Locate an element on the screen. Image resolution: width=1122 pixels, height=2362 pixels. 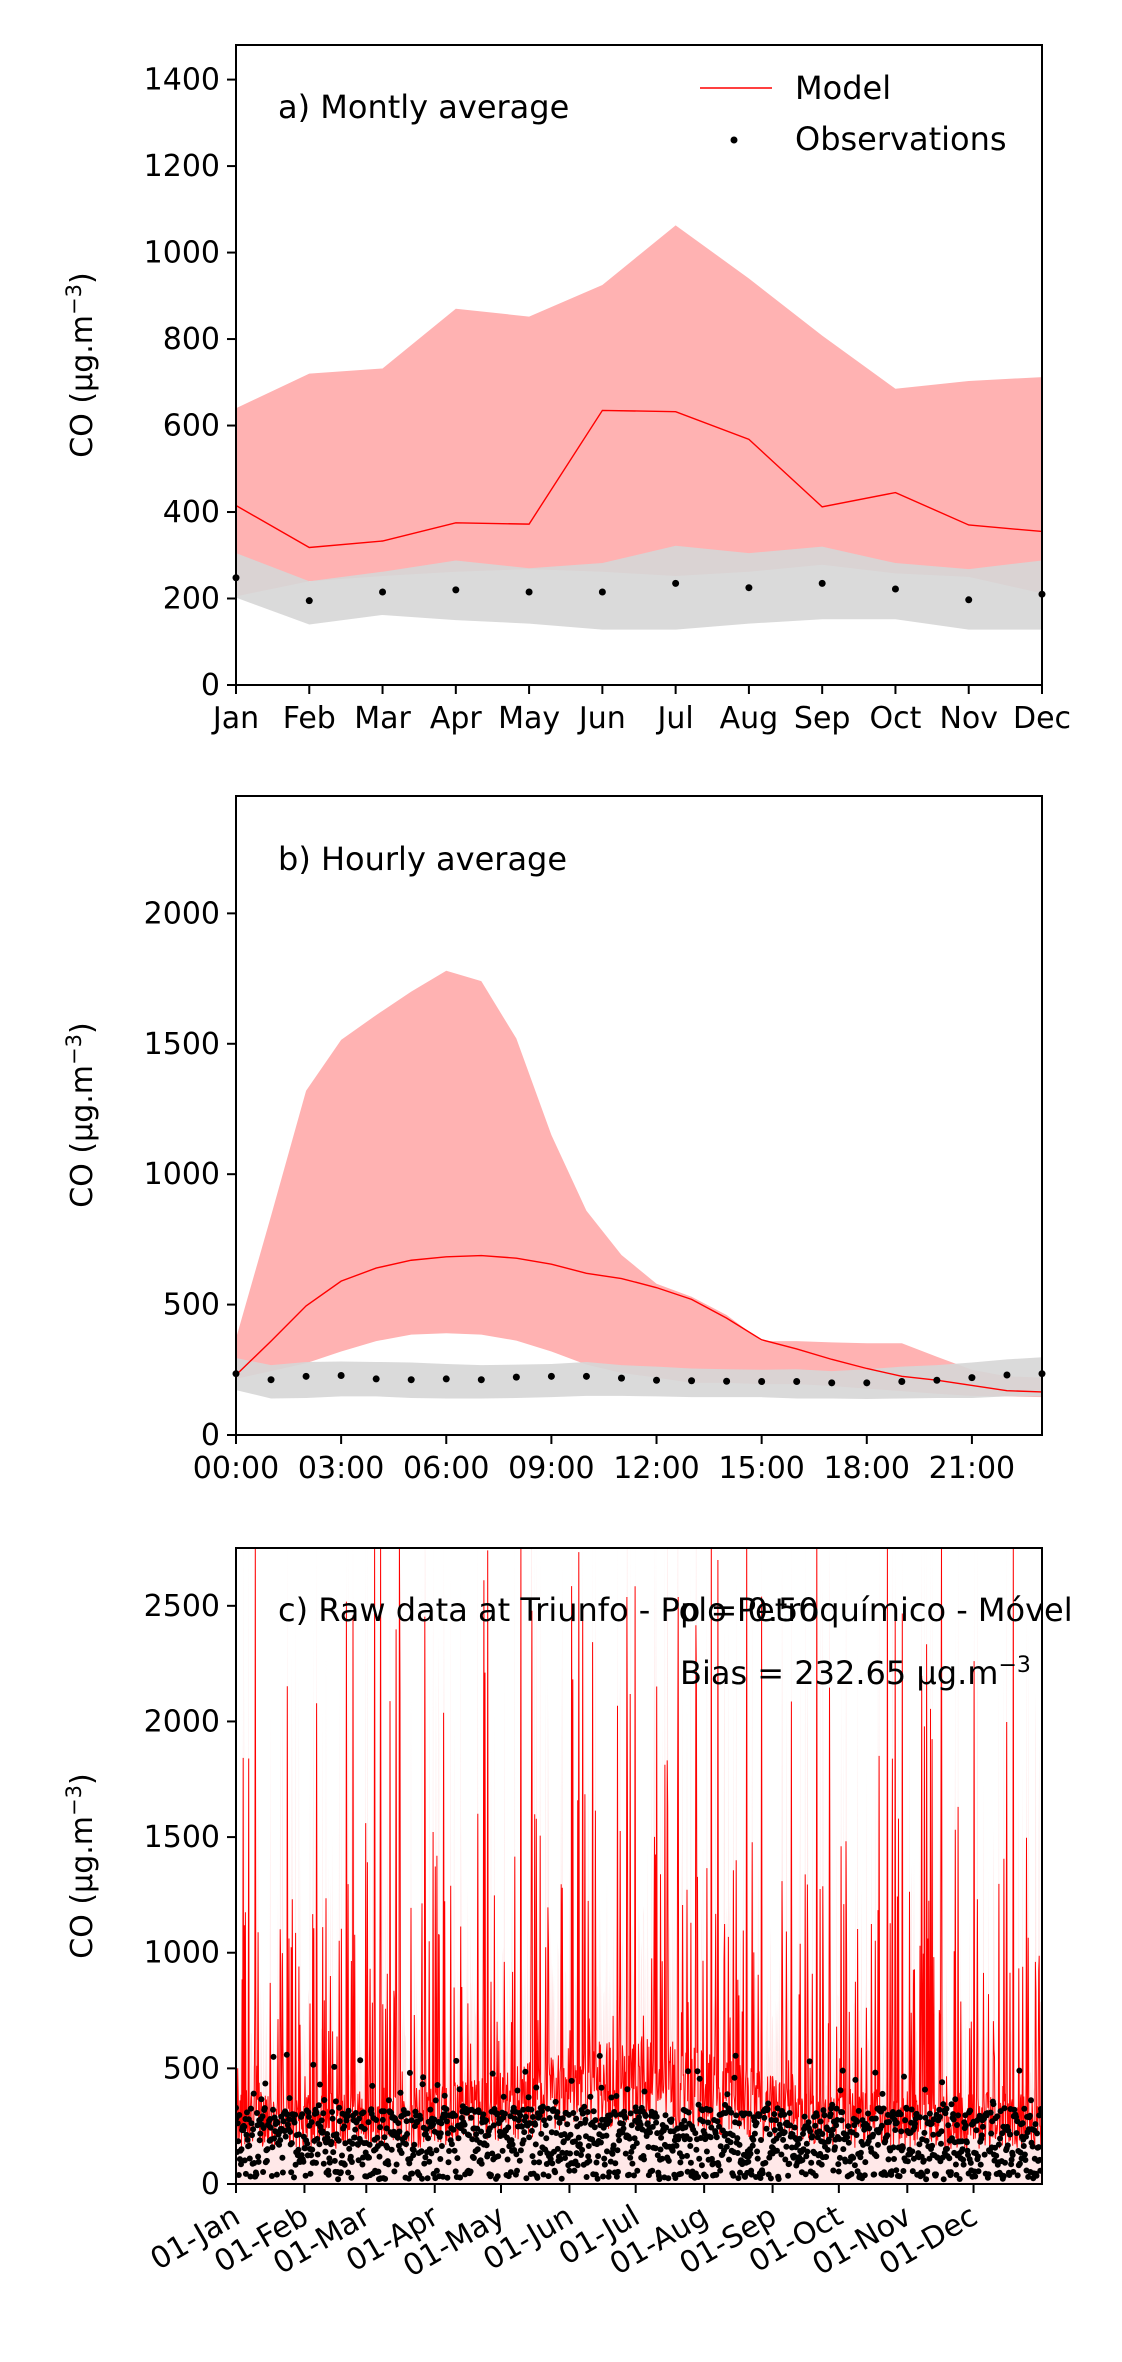
panel-a-xtick-label: Feb is located at coordinates (309, 718).